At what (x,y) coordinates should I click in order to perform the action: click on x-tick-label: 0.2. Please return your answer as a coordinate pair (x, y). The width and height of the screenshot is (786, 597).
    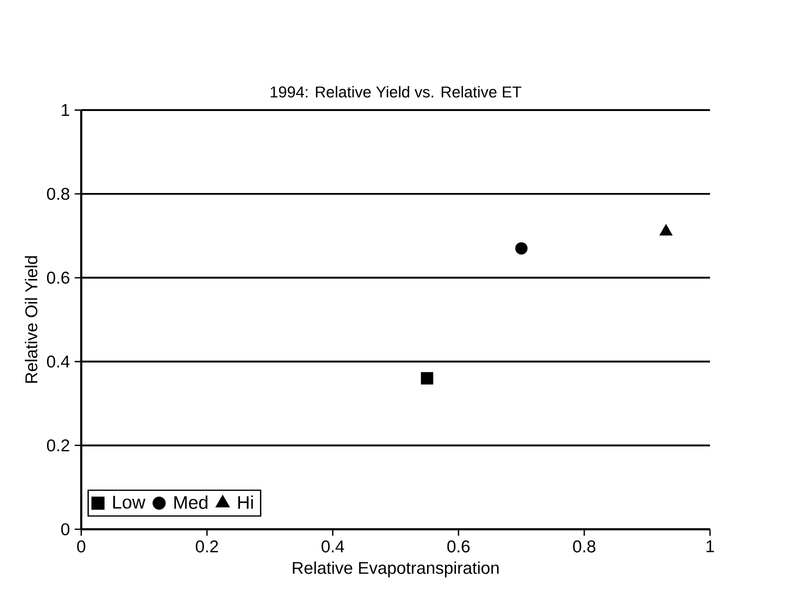
    Looking at the image, I should click on (207, 546).